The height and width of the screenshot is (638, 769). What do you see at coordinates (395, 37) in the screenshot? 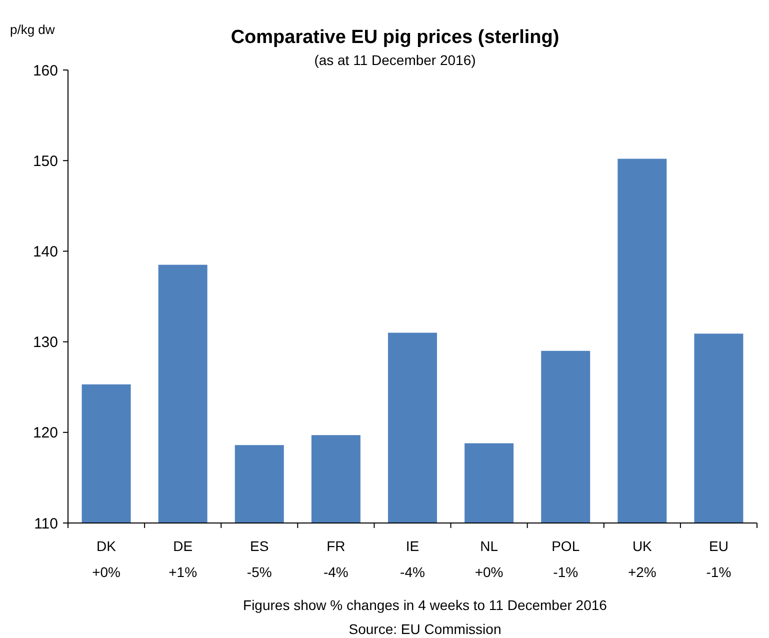
I see `chart-title: Comparative EU pig prices (sterling)` at bounding box center [395, 37].